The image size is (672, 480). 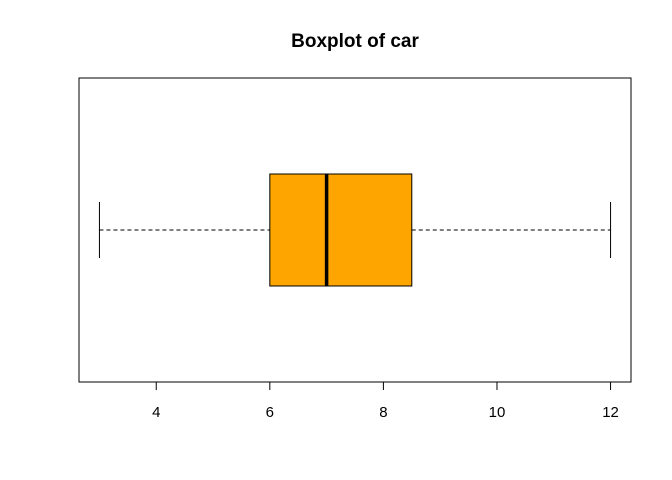 I want to click on x-tick-label: 10, so click(x=497, y=412).